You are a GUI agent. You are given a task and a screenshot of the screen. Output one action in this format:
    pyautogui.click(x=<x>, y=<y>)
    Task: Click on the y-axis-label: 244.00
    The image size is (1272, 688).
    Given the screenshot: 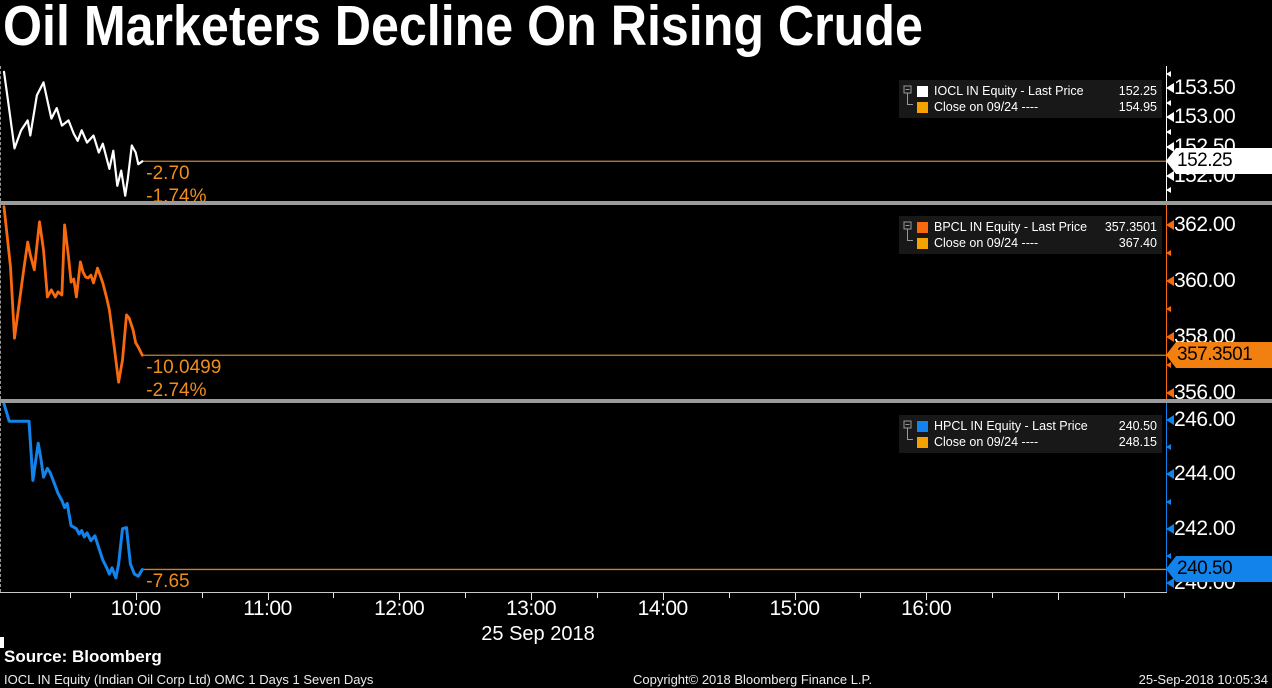 What is the action you would take?
    pyautogui.click(x=1205, y=474)
    